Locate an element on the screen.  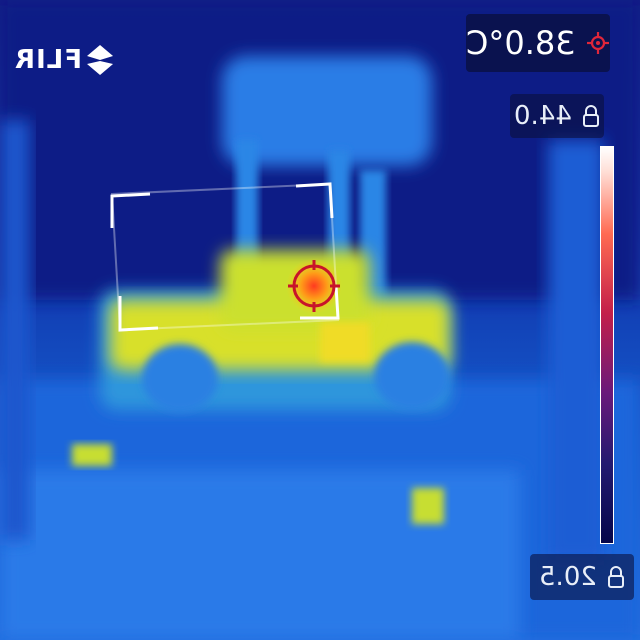
logo-text: FLIR is located at coordinates (48, 60).